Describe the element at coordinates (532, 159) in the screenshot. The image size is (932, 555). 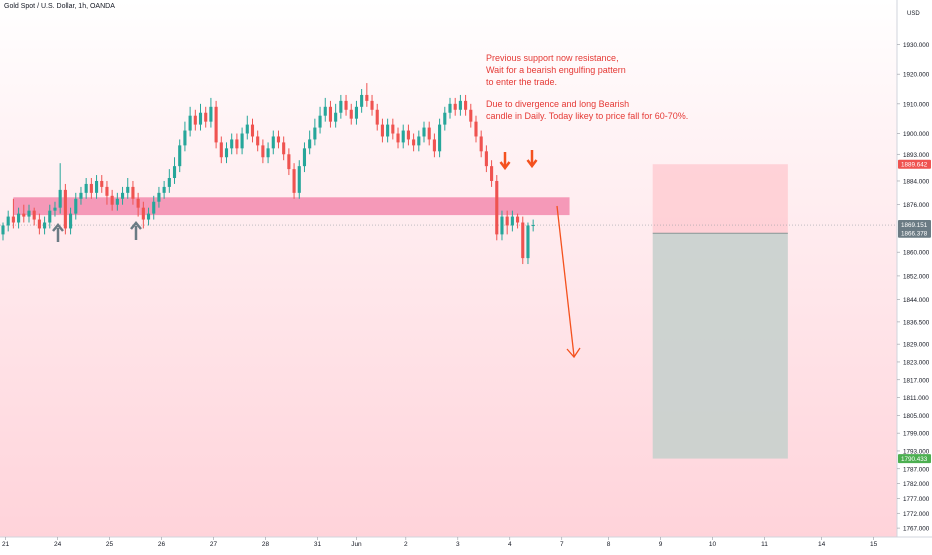
I see `down-arrow-icon` at that location.